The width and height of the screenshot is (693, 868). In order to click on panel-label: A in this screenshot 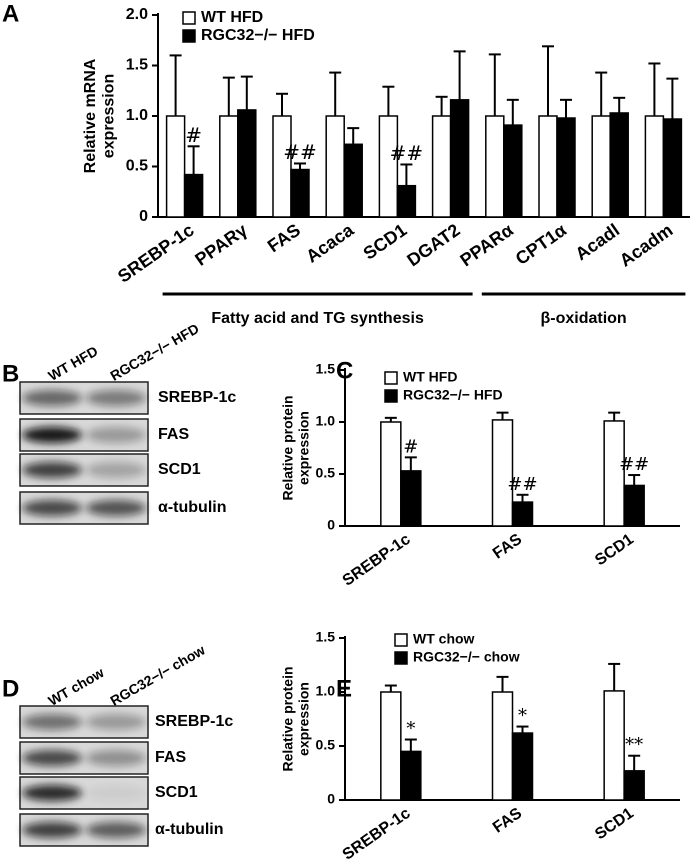, I will do `click(10, 13)`.